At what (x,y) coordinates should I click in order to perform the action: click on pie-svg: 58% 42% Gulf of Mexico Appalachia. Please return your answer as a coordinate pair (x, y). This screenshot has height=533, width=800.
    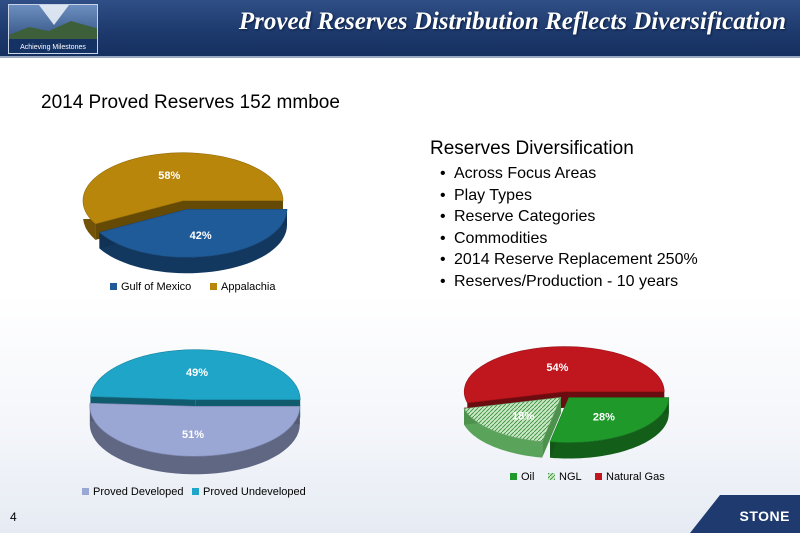
    Looking at the image, I should click on (185, 222).